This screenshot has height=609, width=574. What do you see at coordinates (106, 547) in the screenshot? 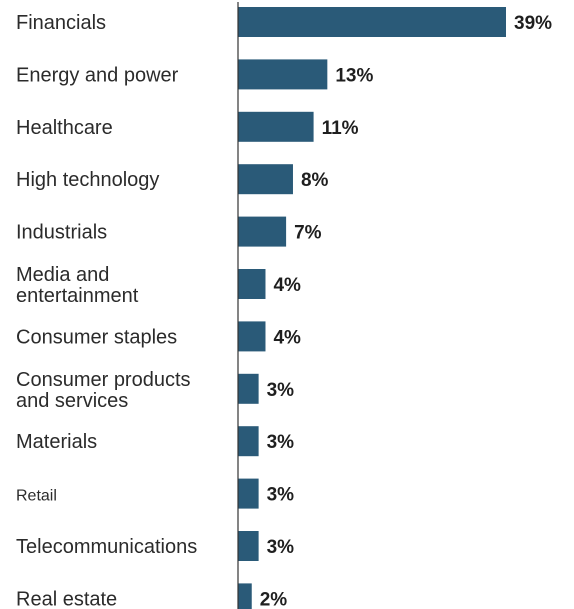
I see `category-label-10: Telecommunications` at bounding box center [106, 547].